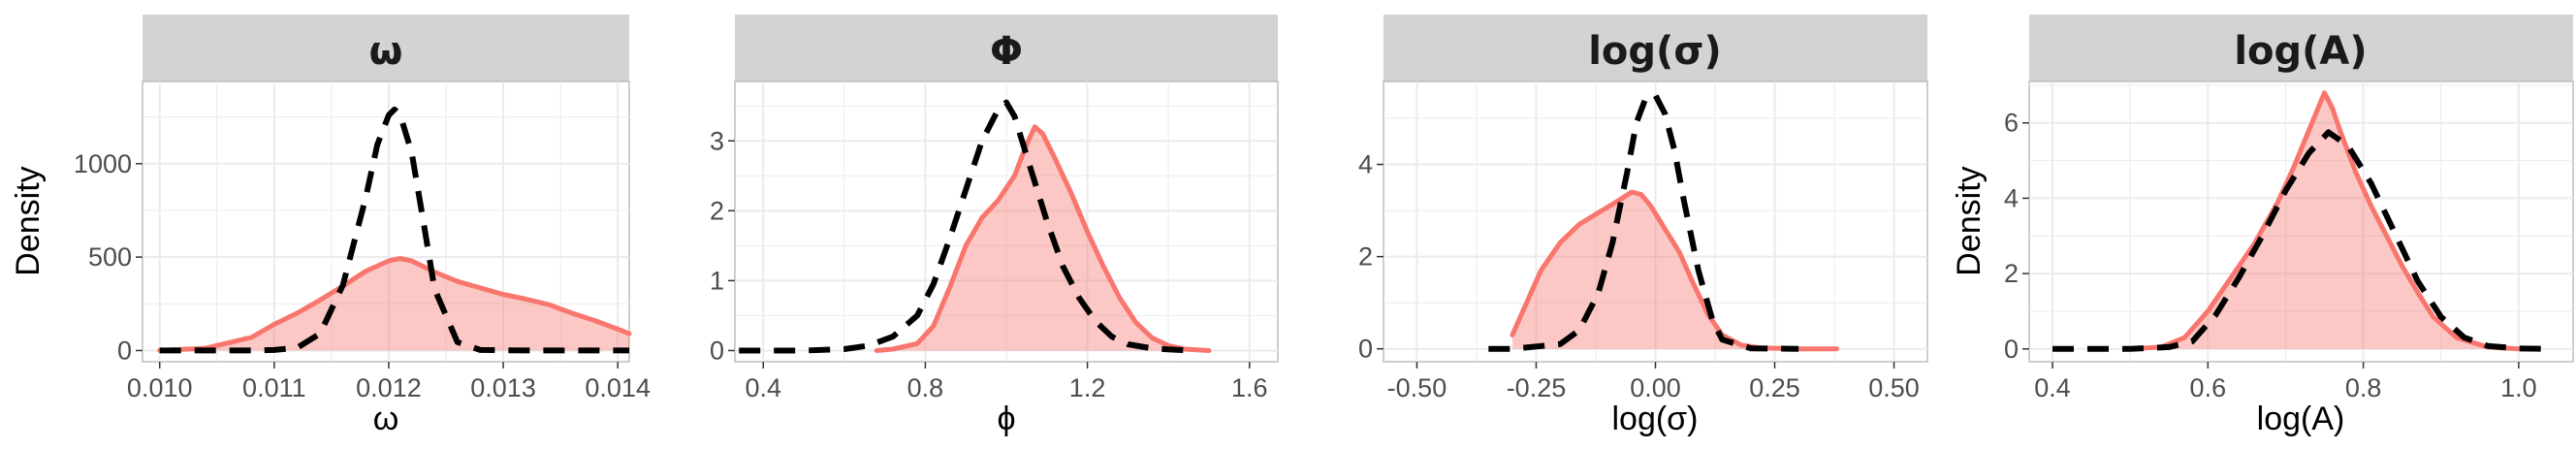  I want to click on panel-log-sigma-y-ticks: 0 2 4, so click(1371, 257).